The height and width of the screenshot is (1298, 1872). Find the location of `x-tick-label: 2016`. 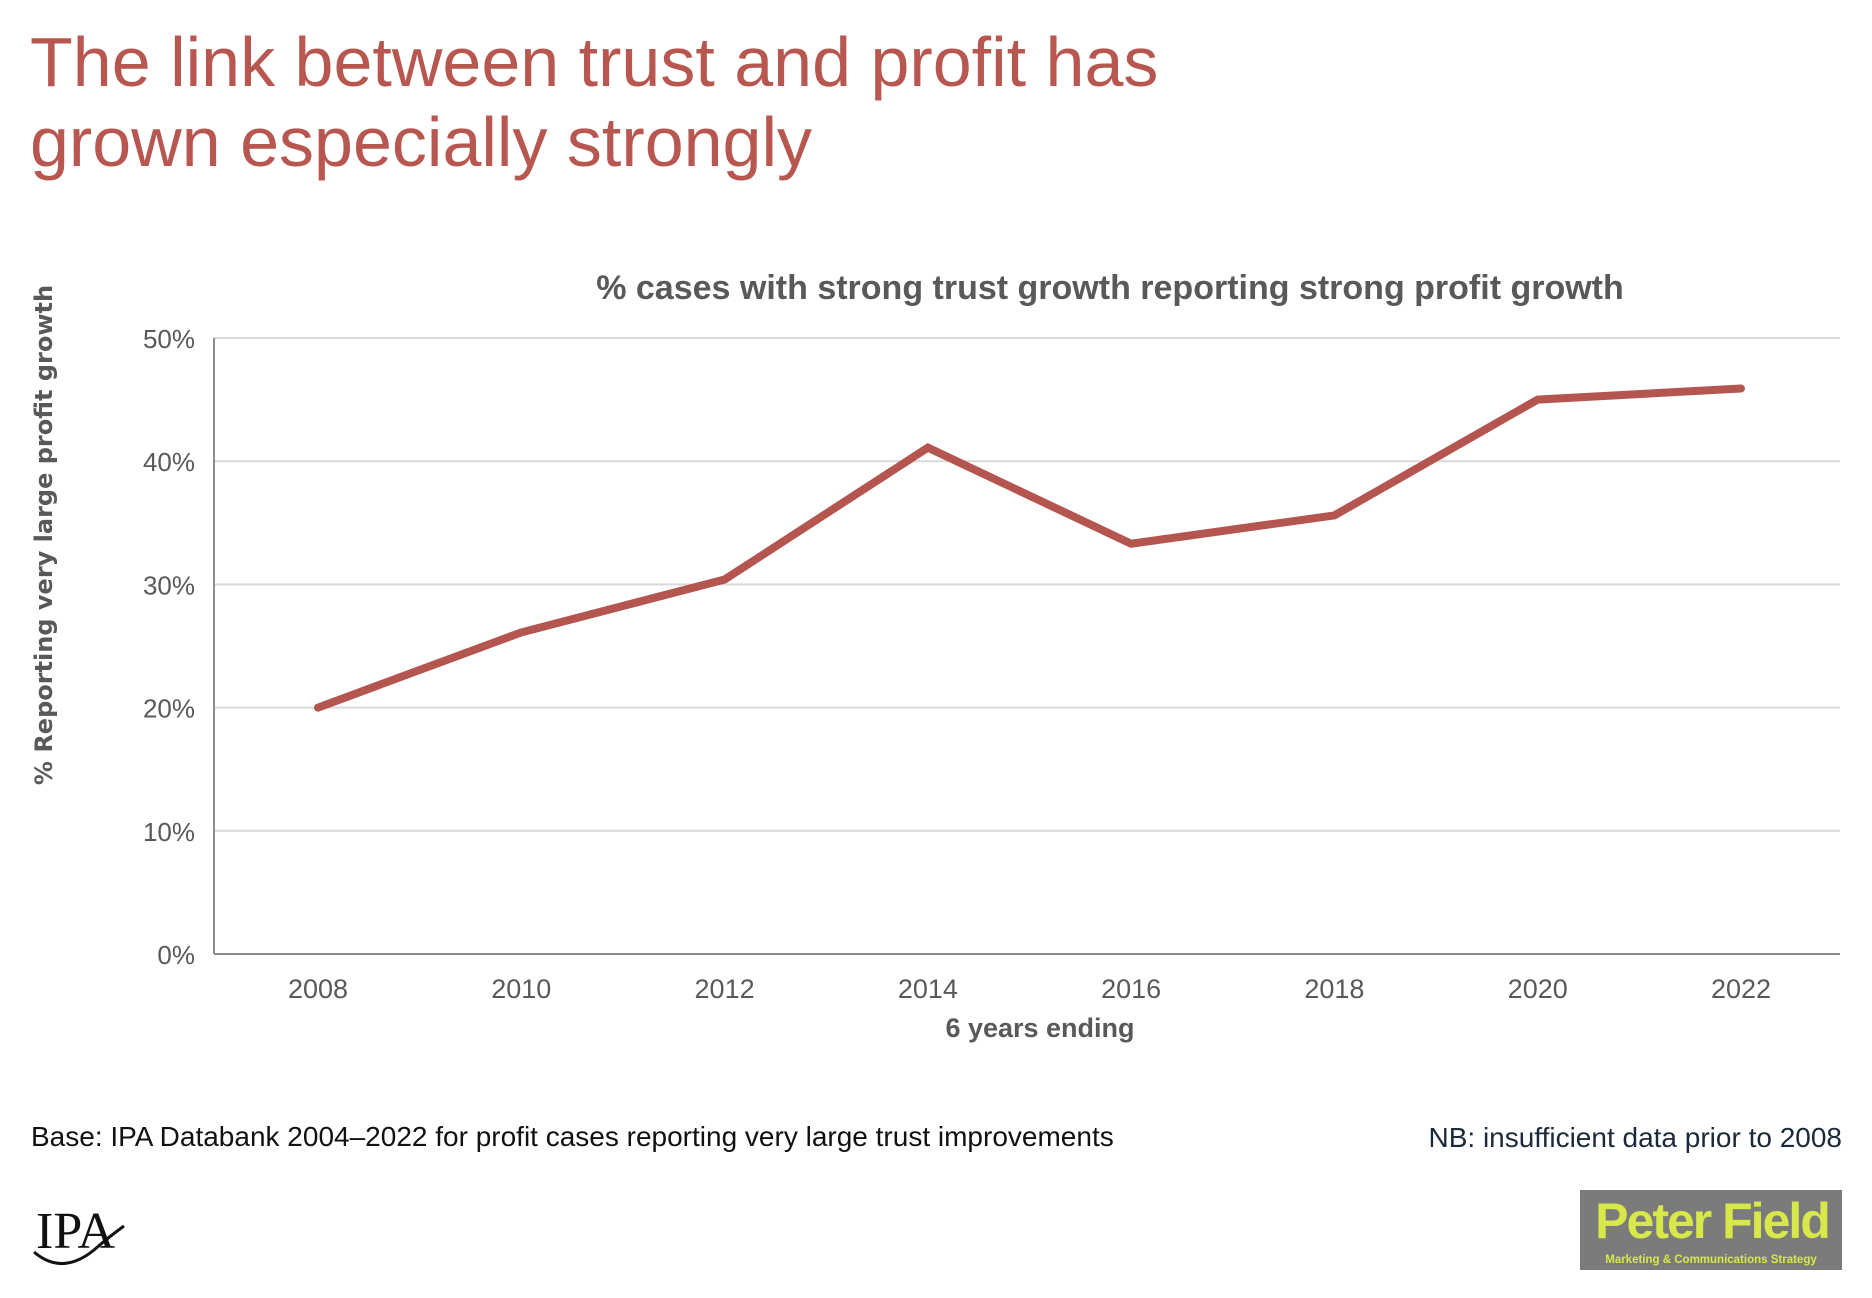

x-tick-label: 2016 is located at coordinates (1131, 989).